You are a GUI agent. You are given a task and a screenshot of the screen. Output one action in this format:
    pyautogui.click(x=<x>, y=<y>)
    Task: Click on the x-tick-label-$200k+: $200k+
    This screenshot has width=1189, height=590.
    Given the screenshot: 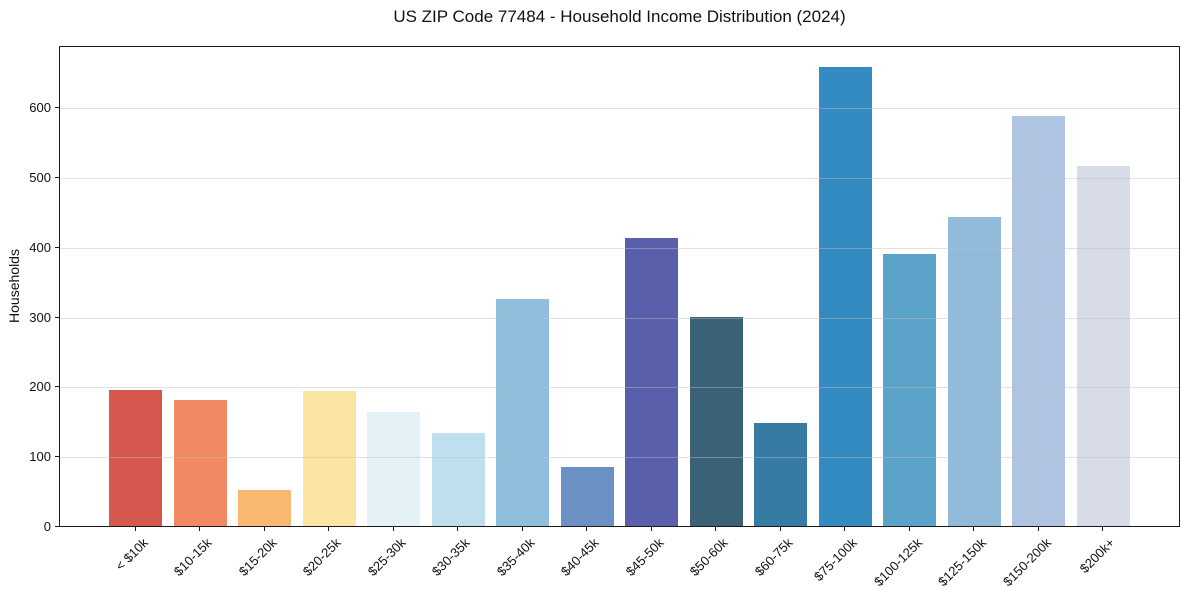 What is the action you would take?
    pyautogui.click(x=1097, y=556)
    